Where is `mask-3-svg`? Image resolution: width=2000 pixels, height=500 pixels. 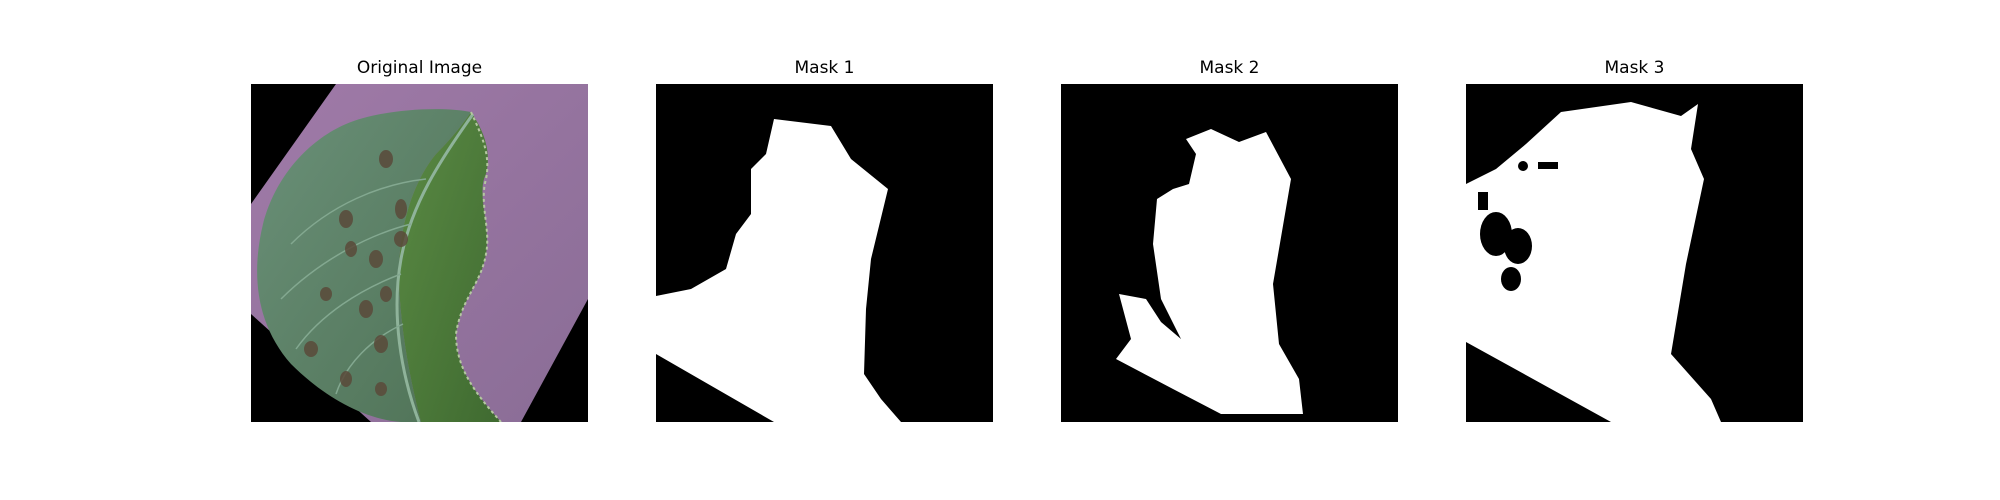
mask-3-svg is located at coordinates (1634, 253).